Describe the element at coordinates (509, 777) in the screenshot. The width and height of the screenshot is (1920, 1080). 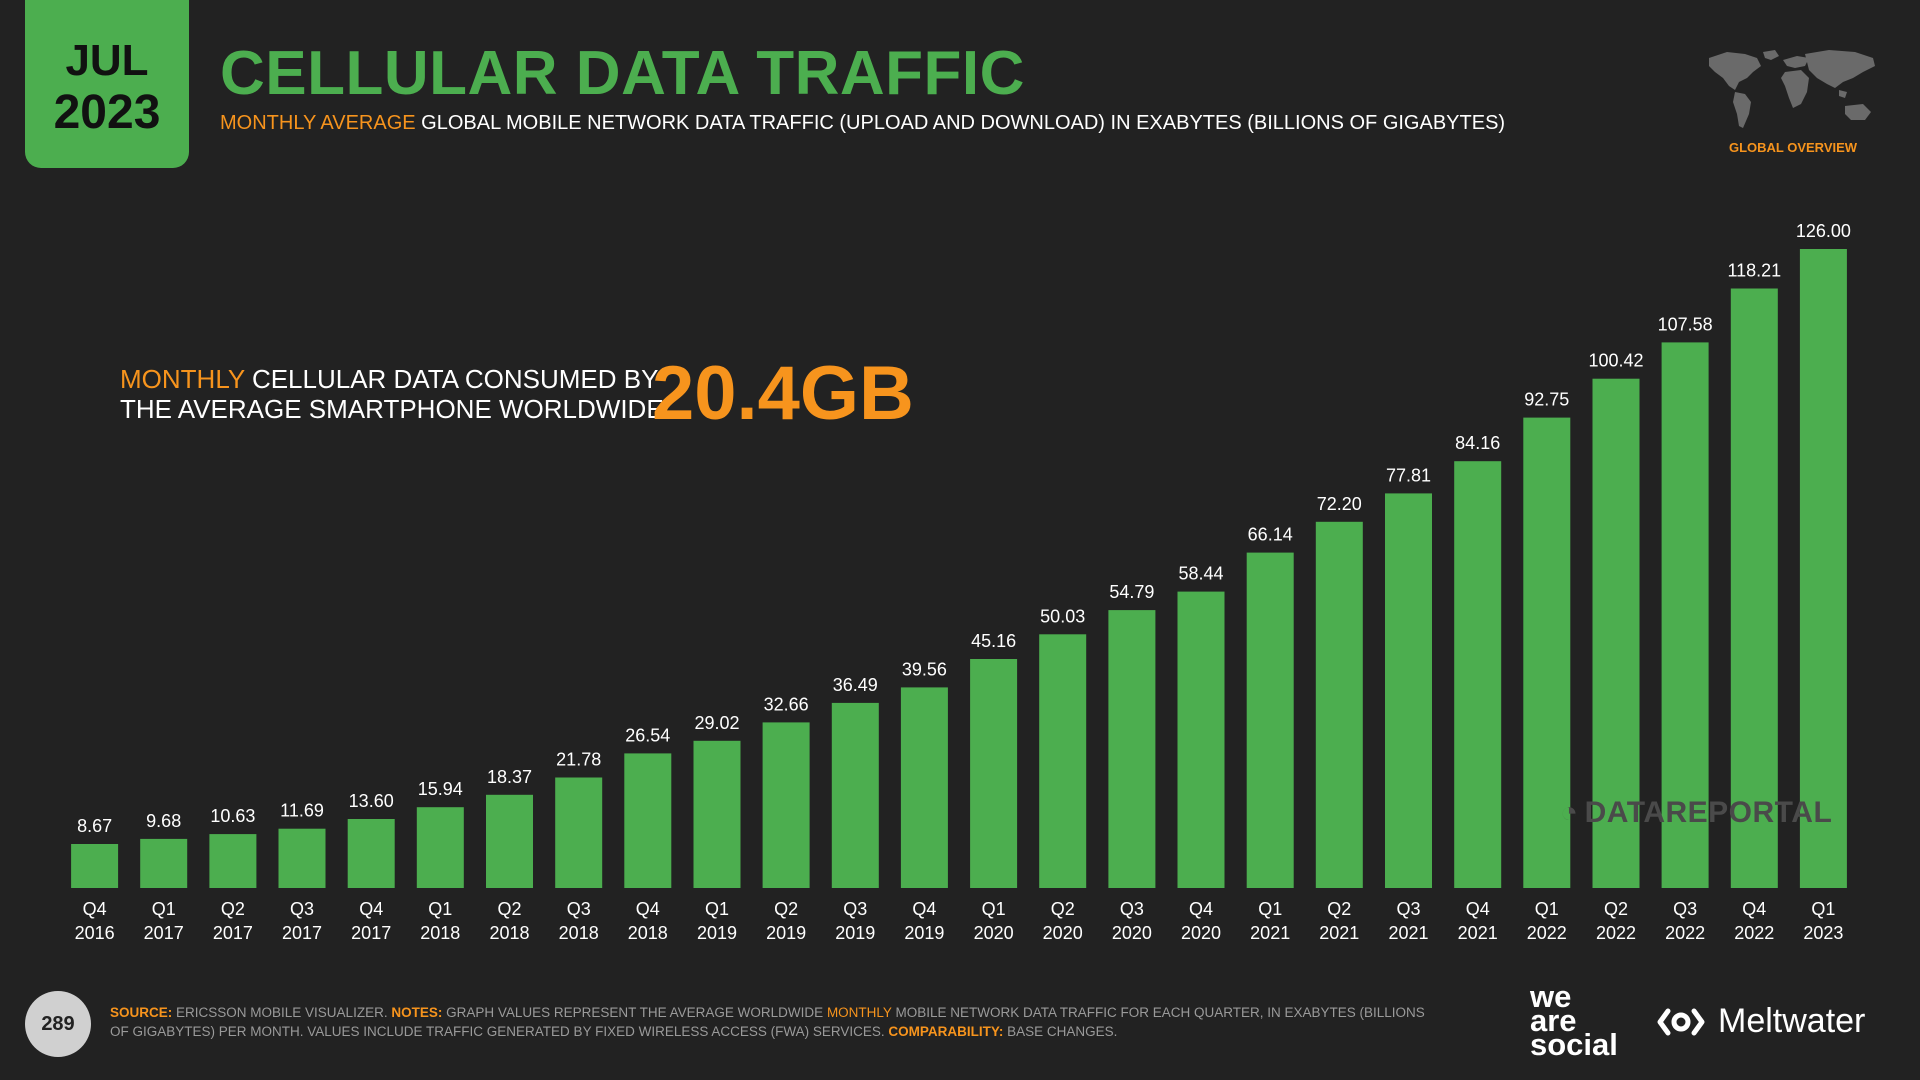
I see `bar-value-label: 18.37` at that location.